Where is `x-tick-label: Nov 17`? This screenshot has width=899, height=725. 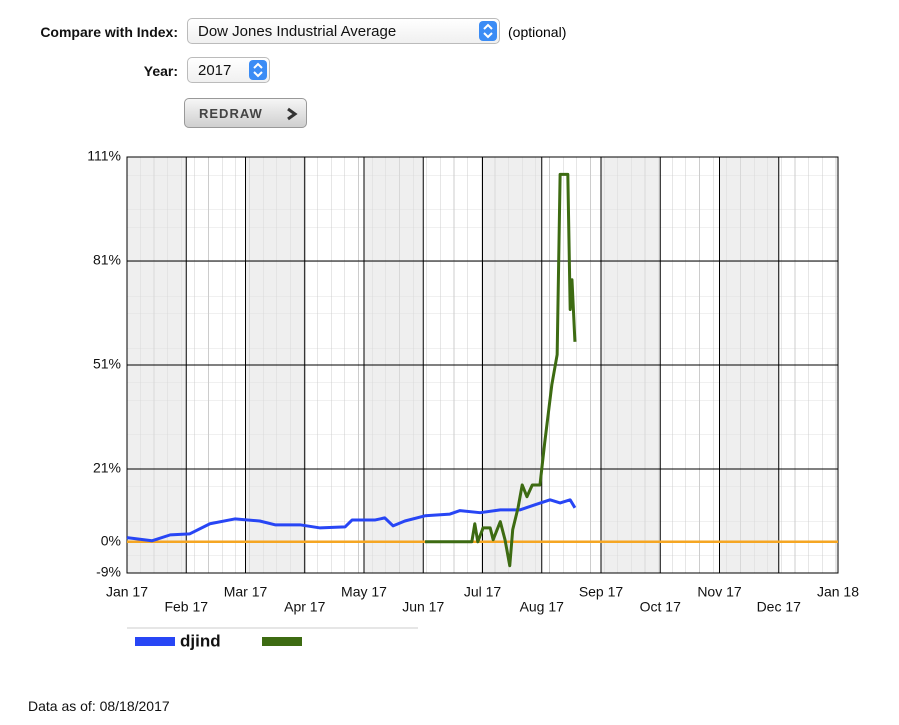 x-tick-label: Nov 17 is located at coordinates (719, 592).